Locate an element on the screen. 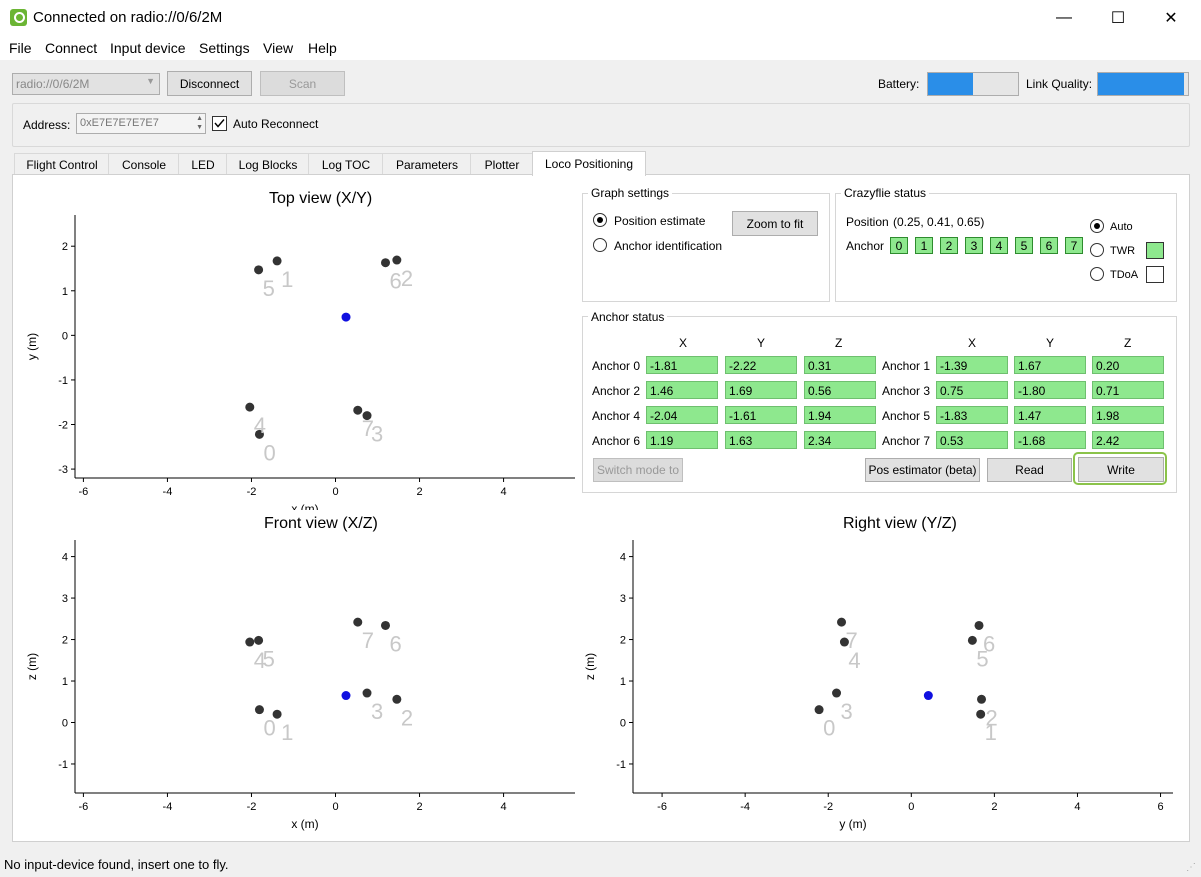 Image resolution: width=1201 pixels, height=877 pixels. link-quality-bar is located at coordinates (1143, 84).